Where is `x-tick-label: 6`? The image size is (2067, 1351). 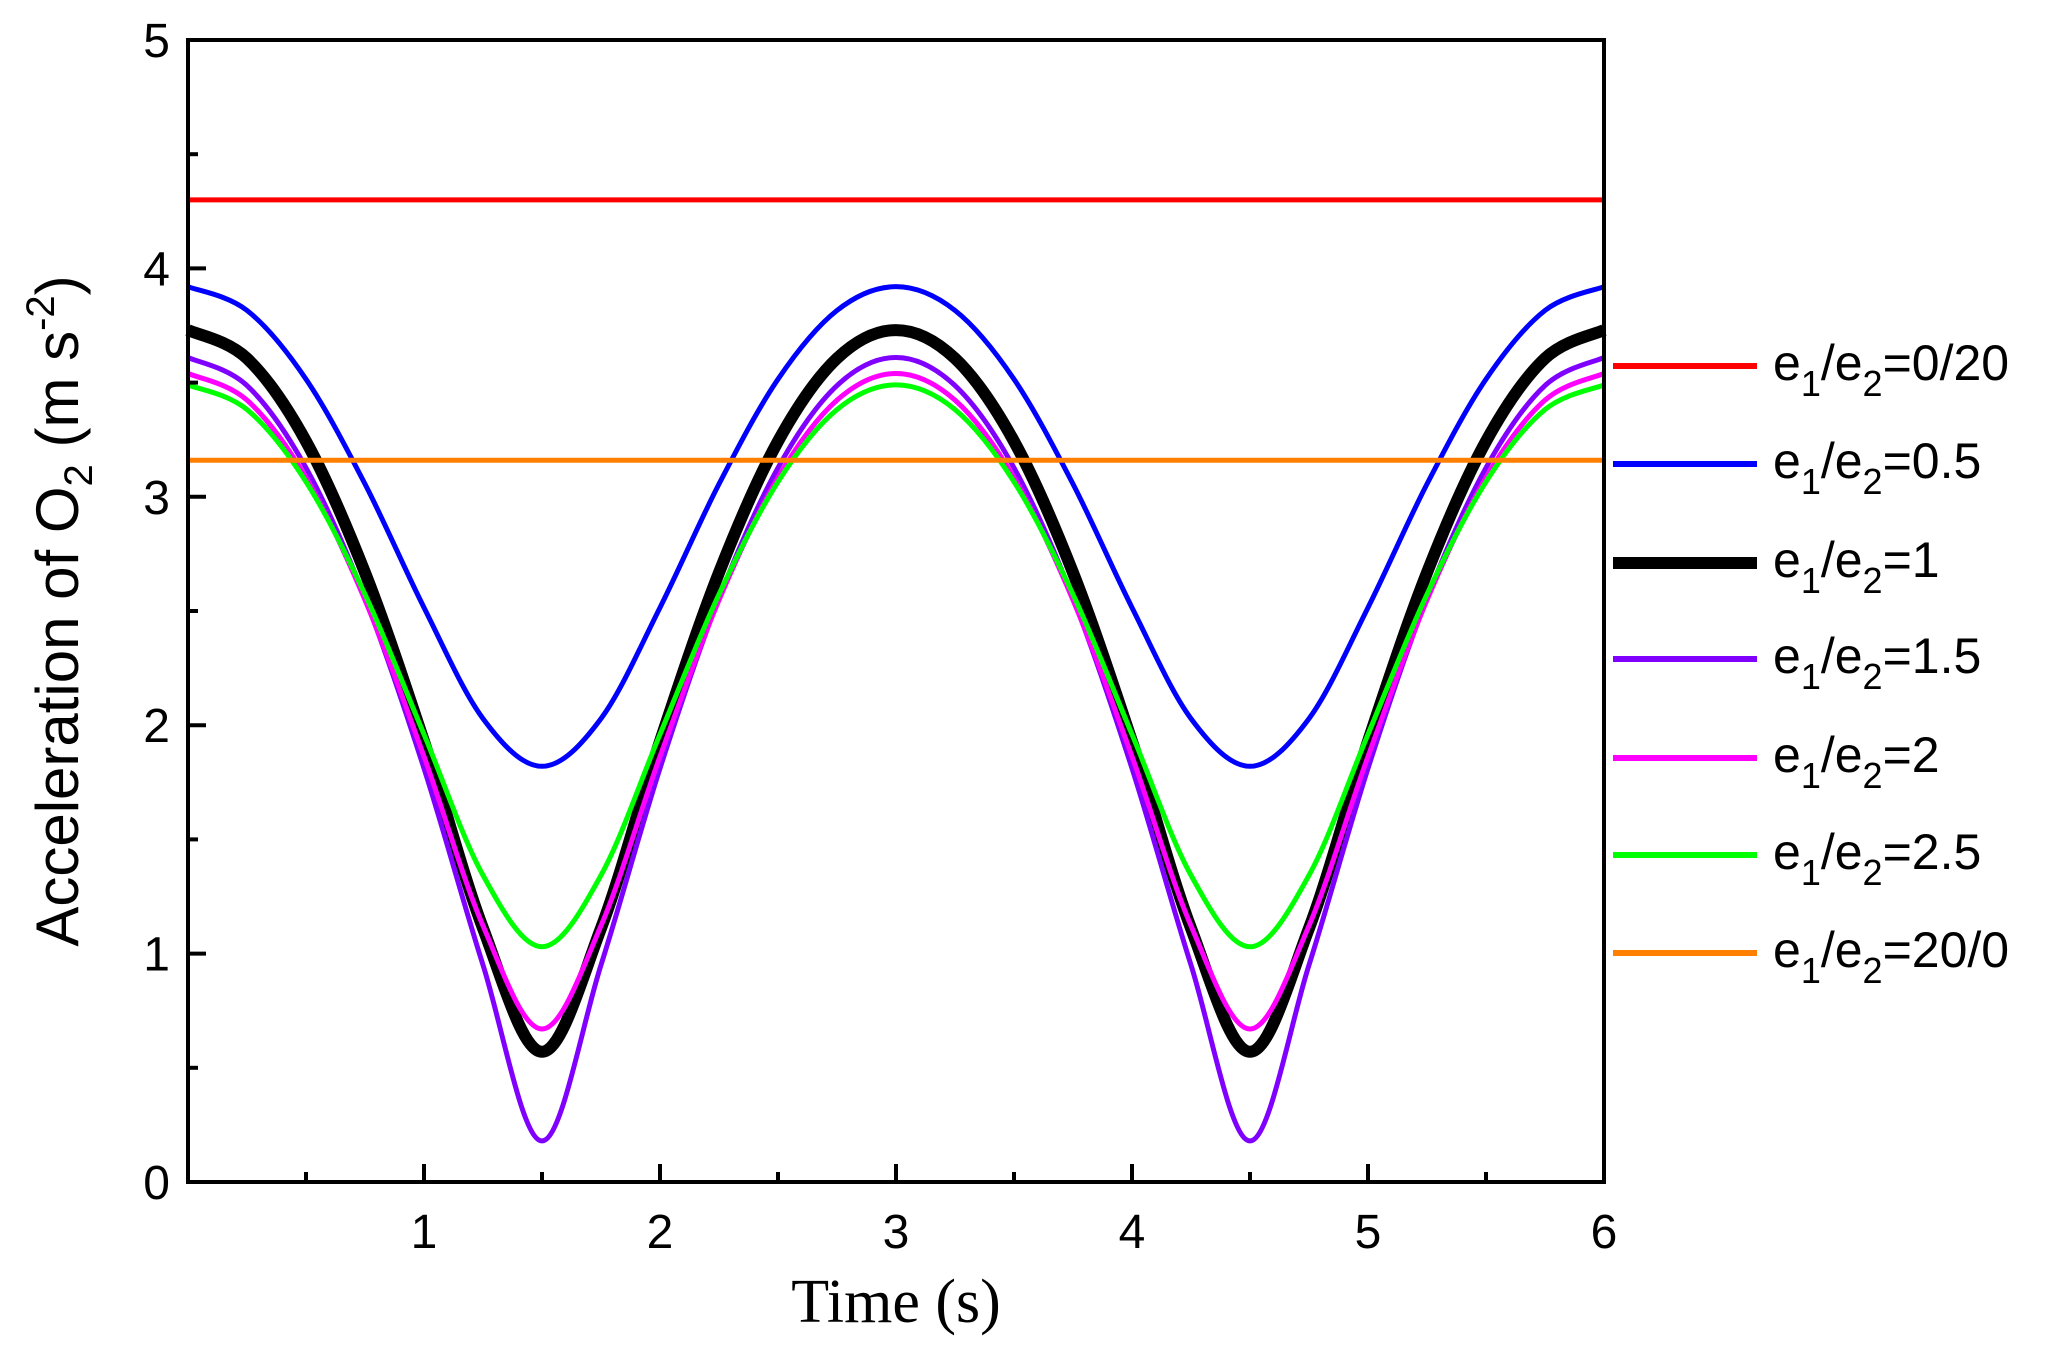 x-tick-label: 6 is located at coordinates (1604, 1232).